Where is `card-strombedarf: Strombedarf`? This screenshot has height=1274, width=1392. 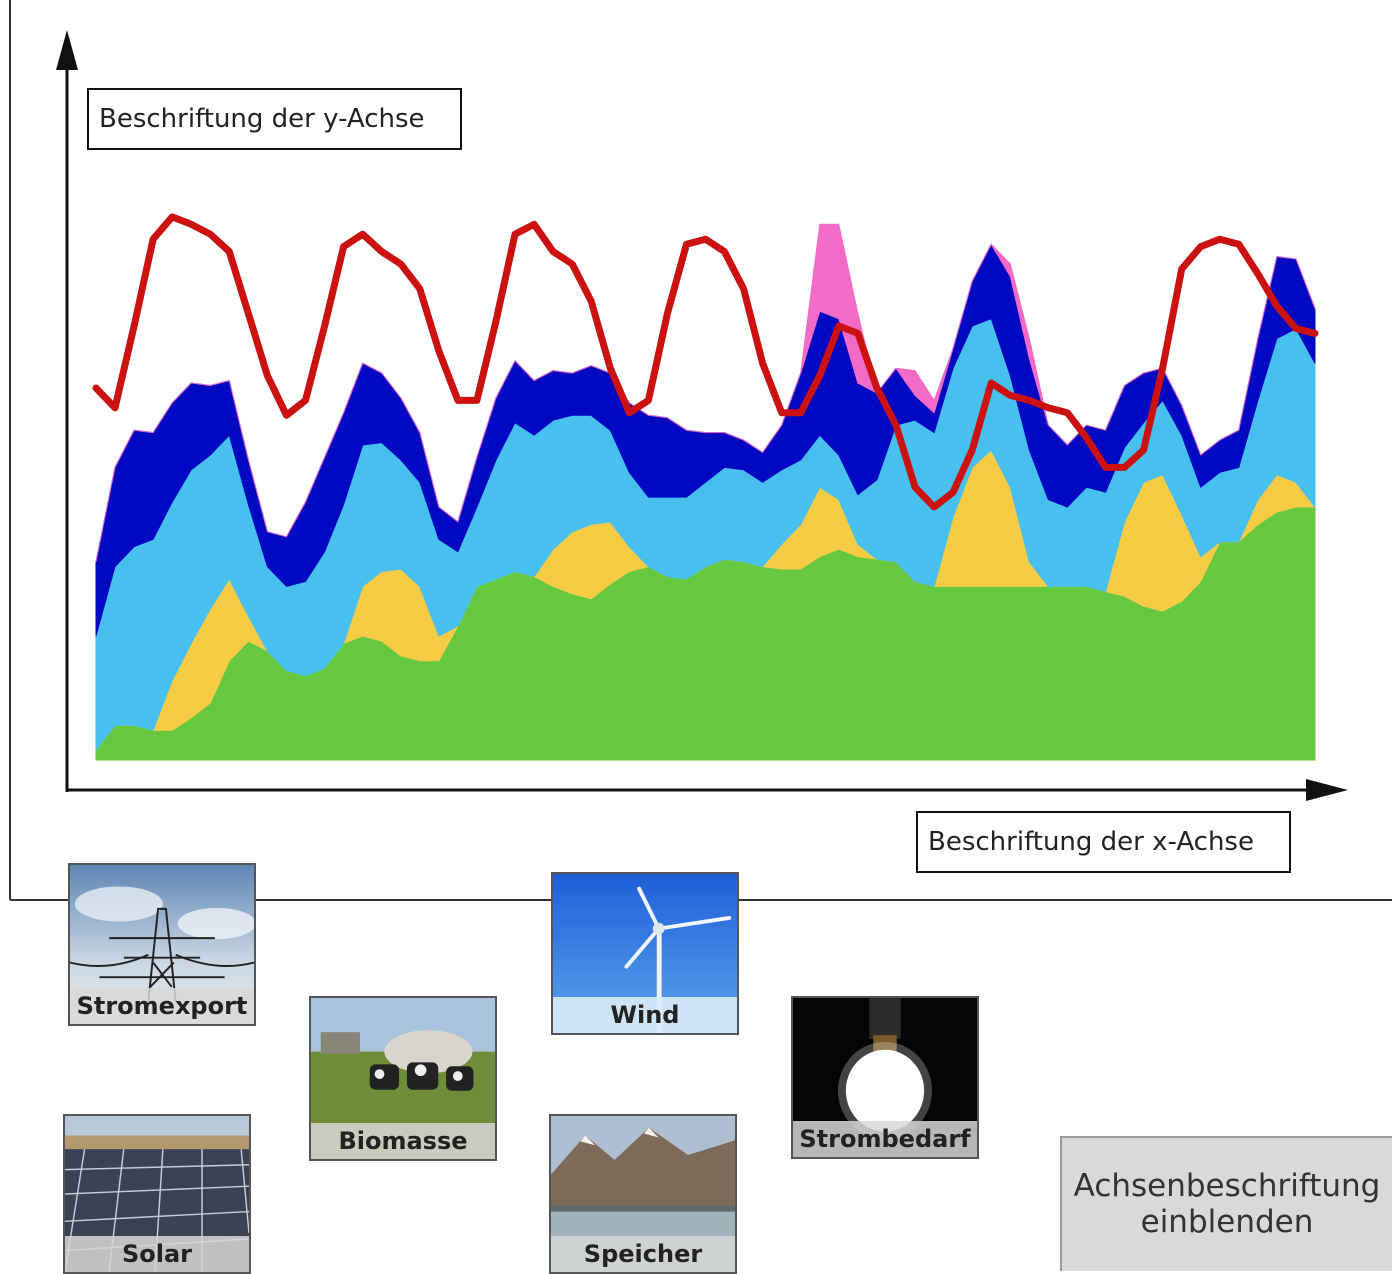
card-strombedarf: Strombedarf is located at coordinates (885, 1077).